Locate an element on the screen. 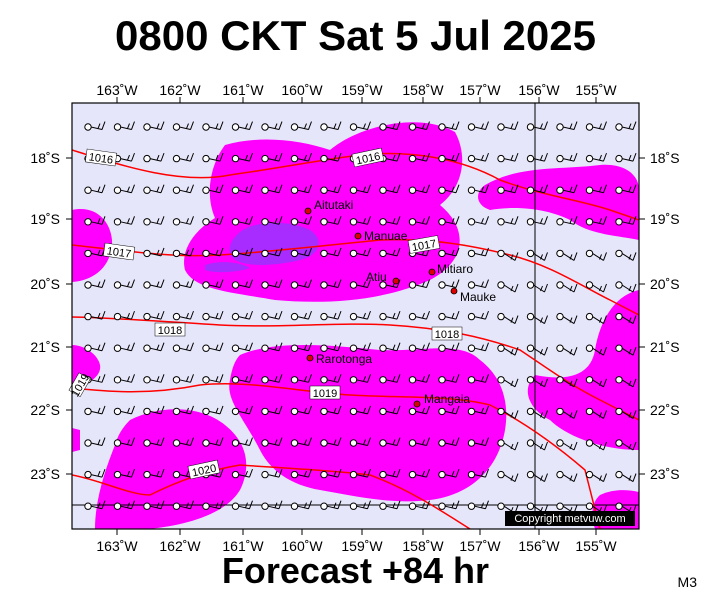 The width and height of the screenshot is (711, 600). lon-label: 158˚W is located at coordinates (423, 90).